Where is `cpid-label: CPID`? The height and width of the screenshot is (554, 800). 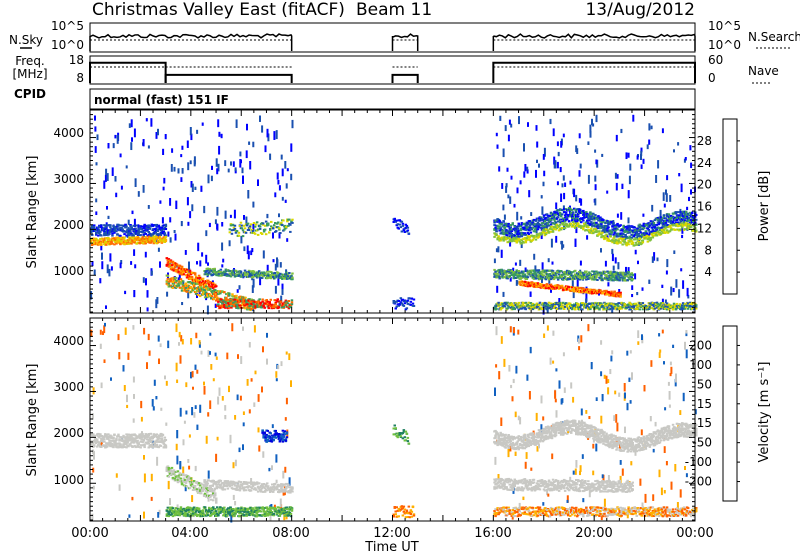
cpid-label: CPID is located at coordinates (30, 94).